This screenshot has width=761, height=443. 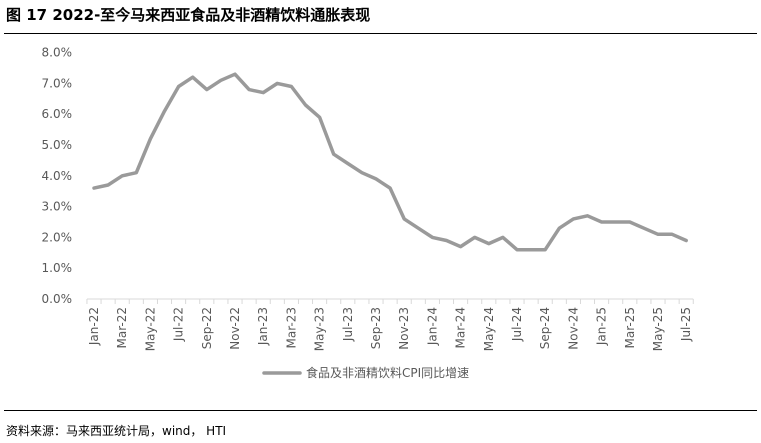 What do you see at coordinates (387, 372) in the screenshot?
I see `legend-label: 食品及非酒精饮料CPI同比增速` at bounding box center [387, 372].